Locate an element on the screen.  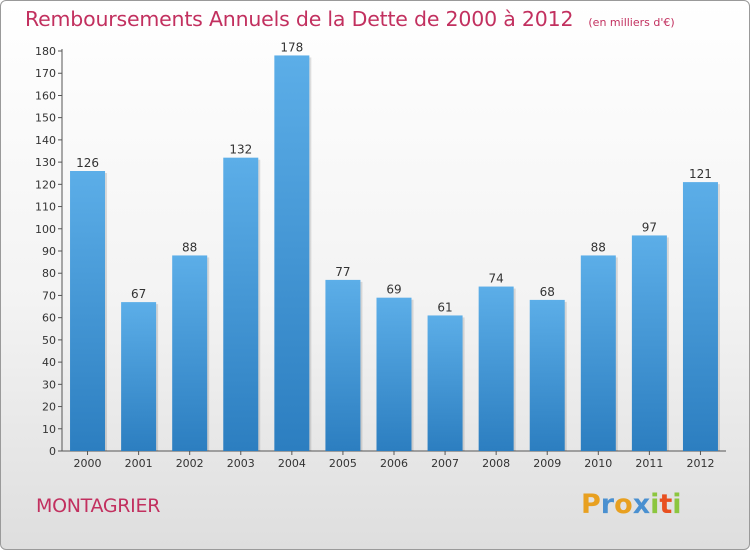
y-tick-label: 160 is located at coordinates (45, 95).